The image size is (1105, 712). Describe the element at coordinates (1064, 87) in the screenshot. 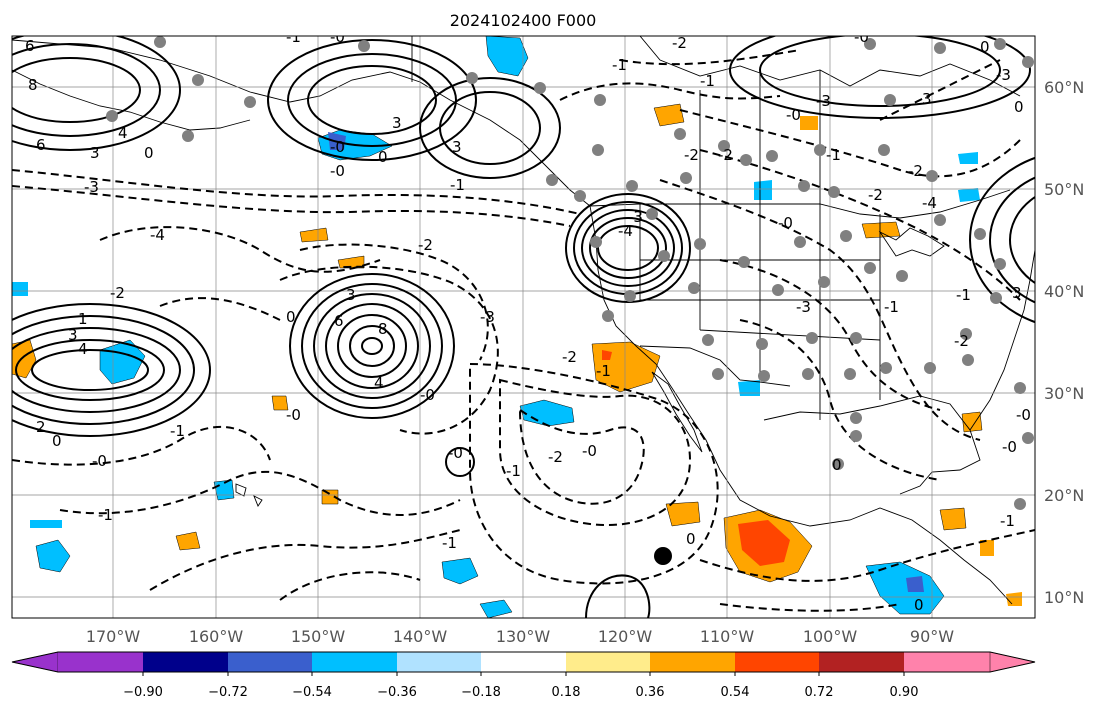

I see `lat-tick-label: 60°N` at that location.